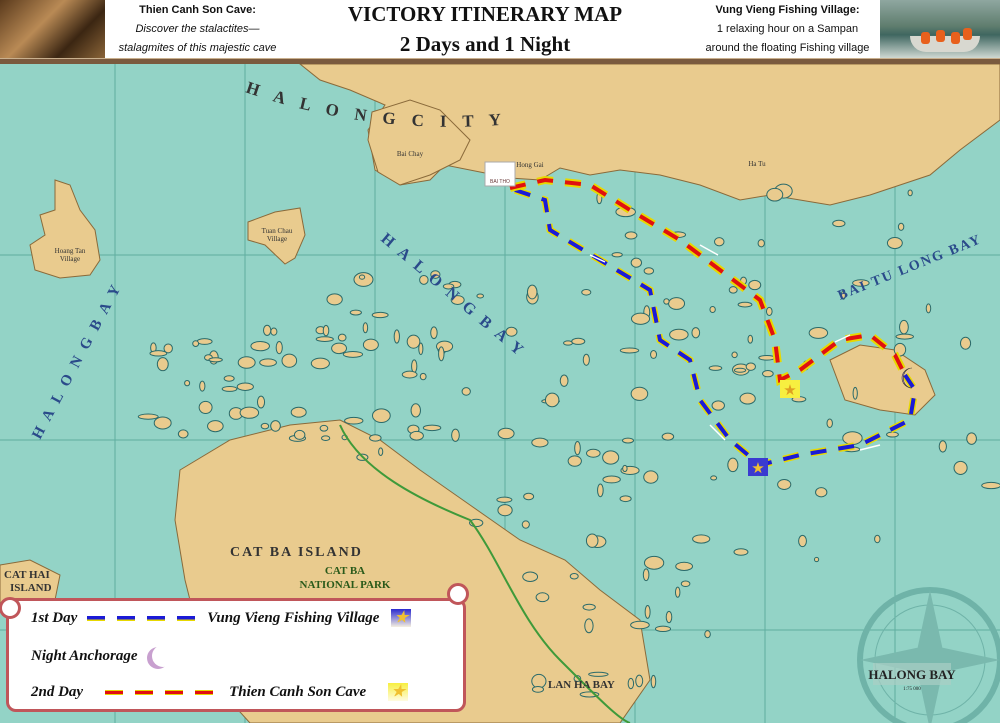 The width and height of the screenshot is (1000, 723). I want to click on thien-canh-son-star-icon, so click(790, 389).